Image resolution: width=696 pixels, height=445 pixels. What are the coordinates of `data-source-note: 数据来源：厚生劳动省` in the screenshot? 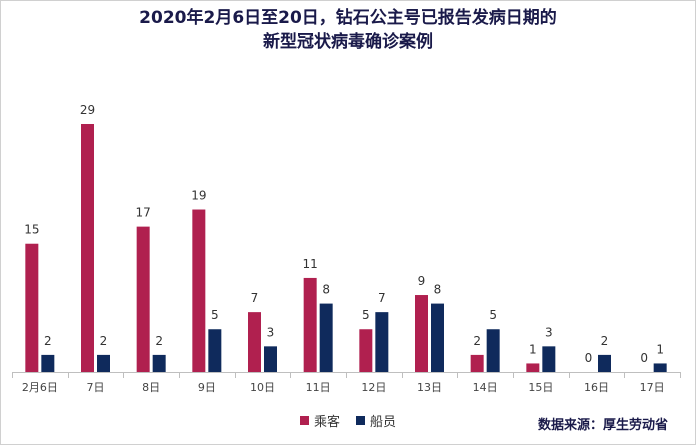 It's located at (602, 425).